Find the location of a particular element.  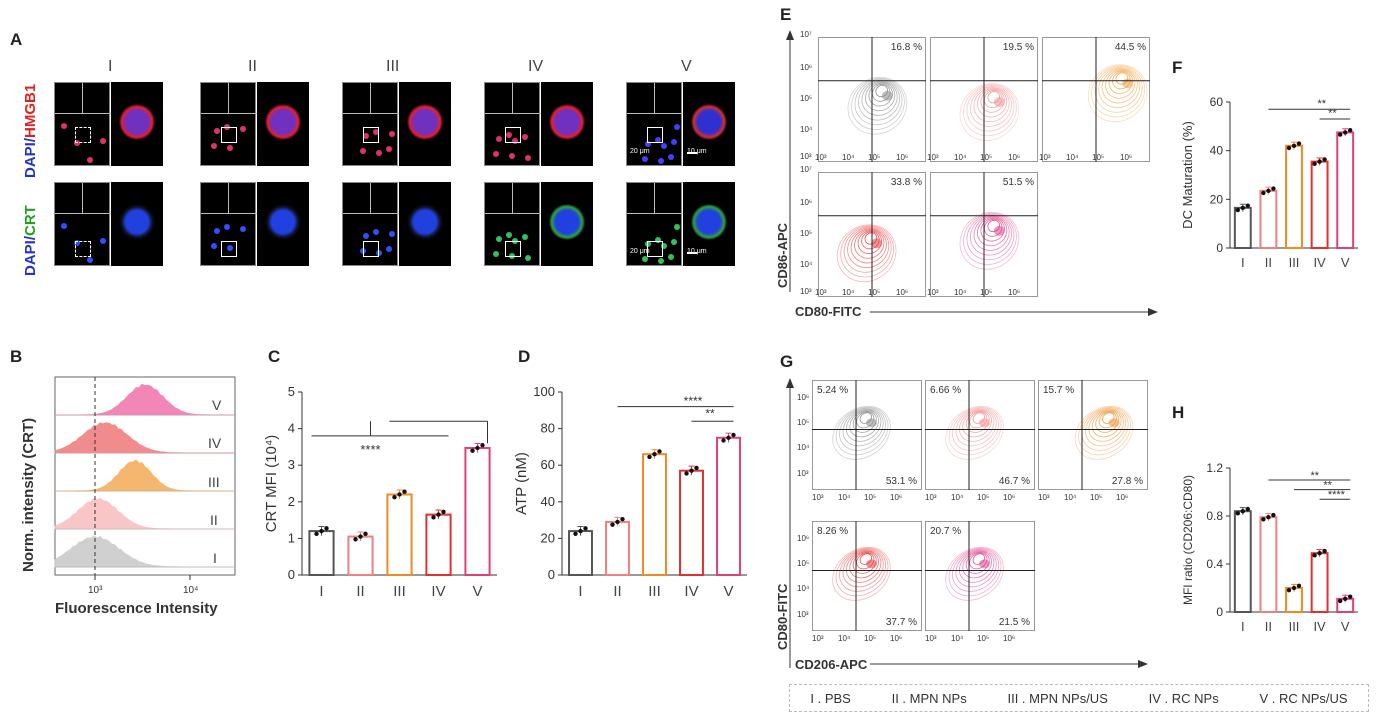

flow-plot-e: 44.5 % is located at coordinates (1096, 99).